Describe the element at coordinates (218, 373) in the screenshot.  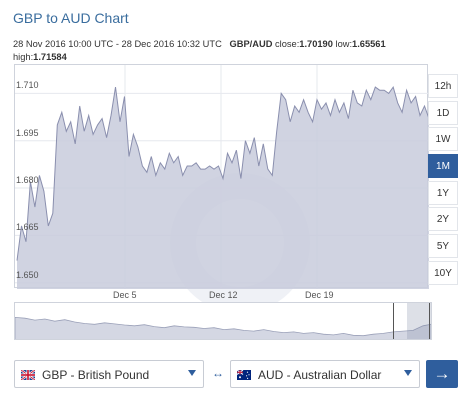
I see `swap-arrows-icon: ↔` at that location.